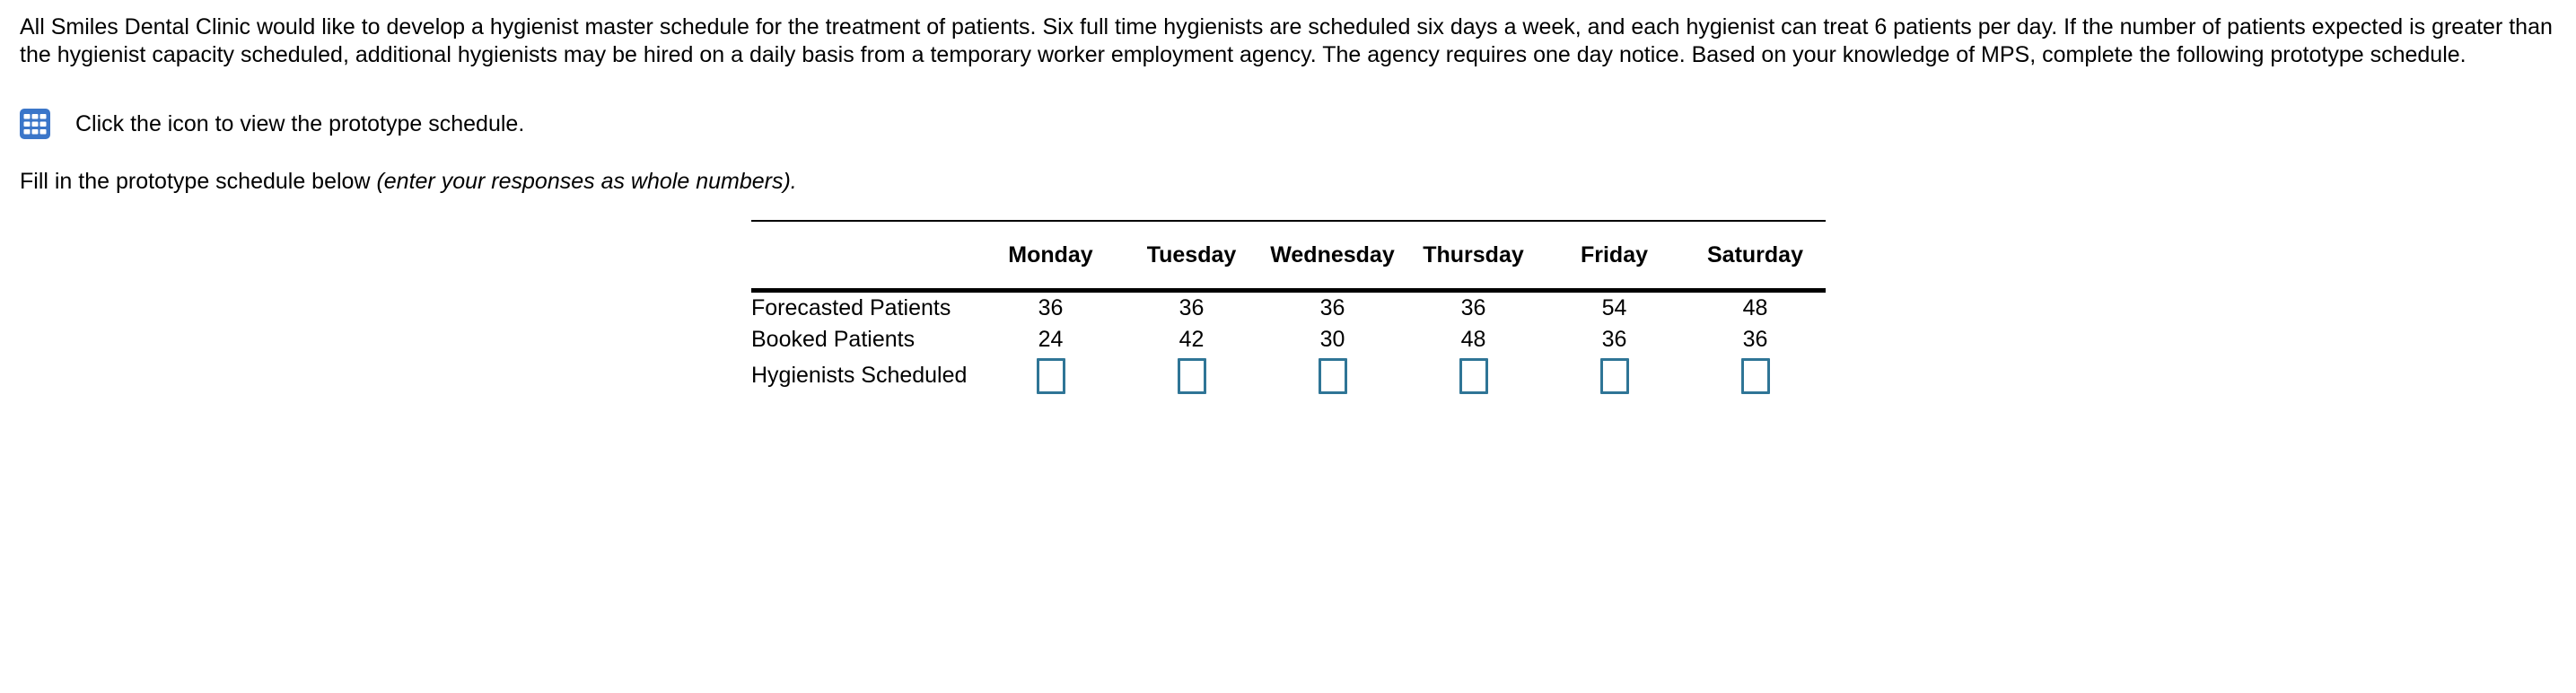 This screenshot has width=2576, height=693. What do you see at coordinates (1191, 376) in the screenshot?
I see `hygienists-input-tuesday` at bounding box center [1191, 376].